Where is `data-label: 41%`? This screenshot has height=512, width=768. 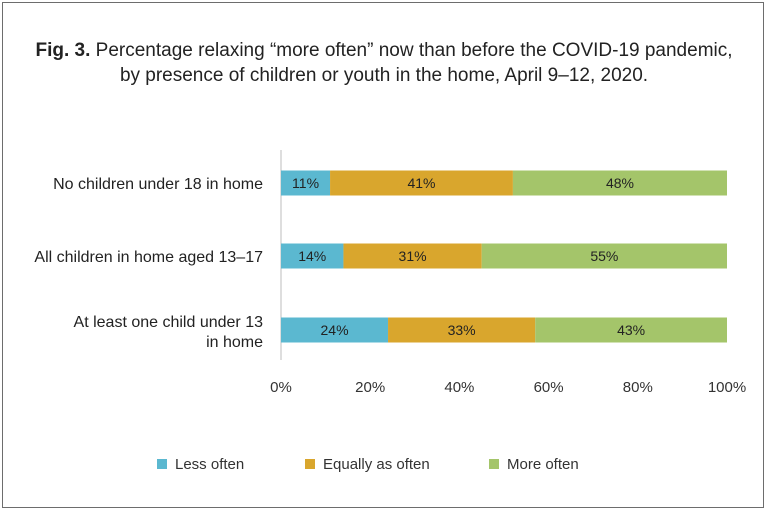
data-label: 41% is located at coordinates (421, 183).